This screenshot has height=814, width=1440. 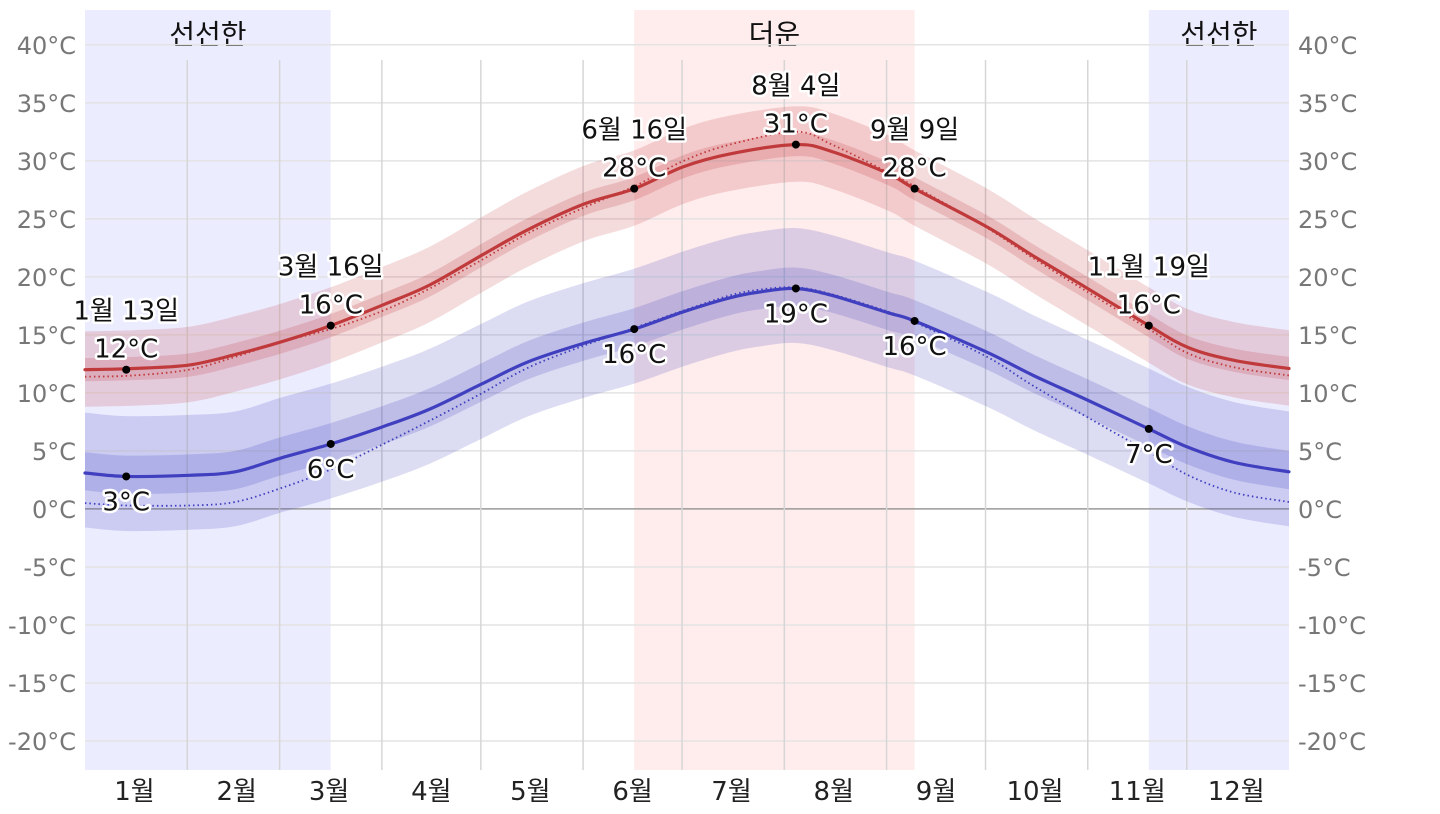 I want to click on month-label: 9월, so click(x=936, y=792).